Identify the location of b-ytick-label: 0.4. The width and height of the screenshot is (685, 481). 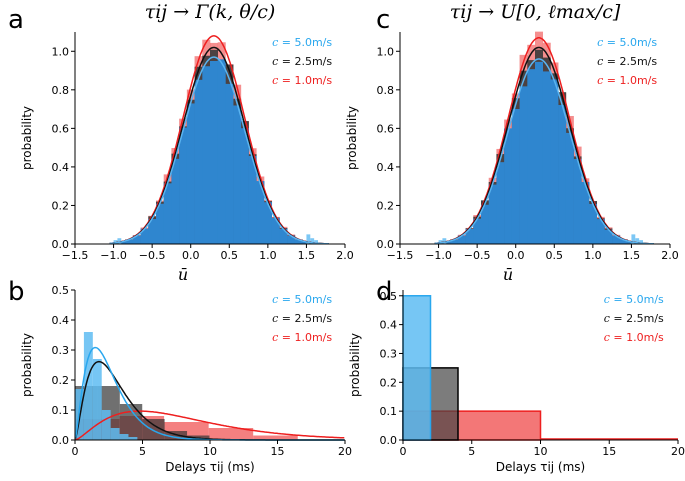
(61, 320).